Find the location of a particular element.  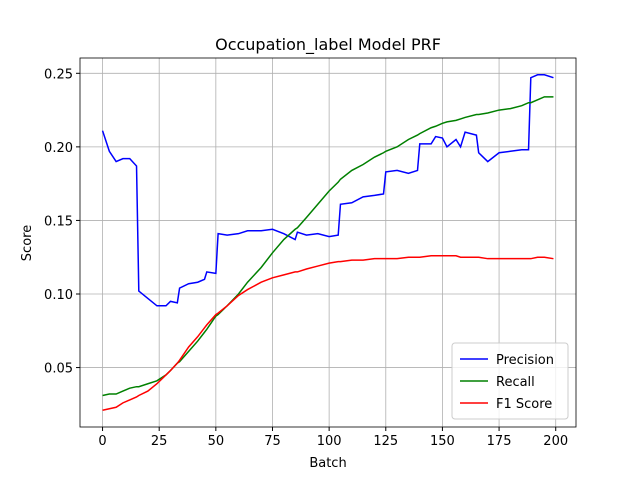

chart-title: Occupation_label Model PRF is located at coordinates (328, 45).